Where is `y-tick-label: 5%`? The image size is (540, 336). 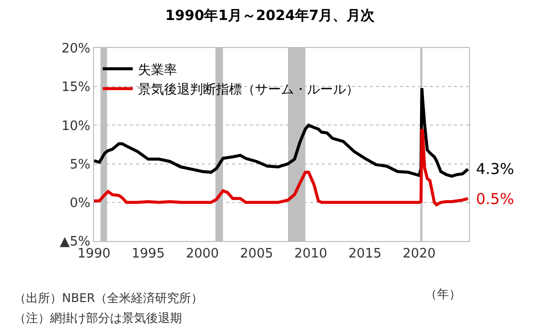 y-tick-label: 5% is located at coordinates (80, 164).